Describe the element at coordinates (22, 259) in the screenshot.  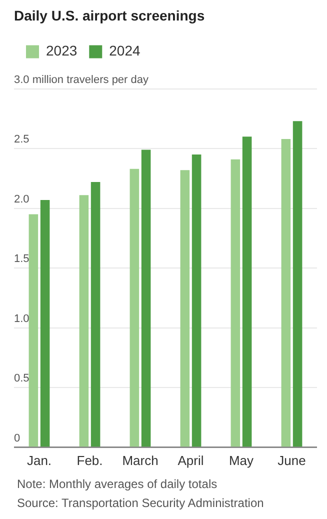
I see `y-tick-label: 1.5` at that location.